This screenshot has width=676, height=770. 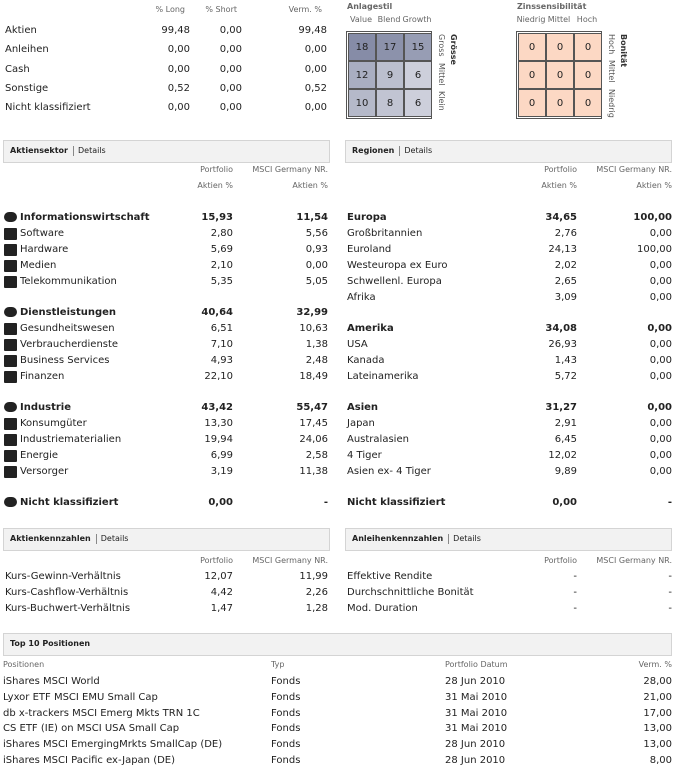 I want to click on position-name: CS ETF (IE) on MSCI USA Small Cap, so click(x=91, y=729).